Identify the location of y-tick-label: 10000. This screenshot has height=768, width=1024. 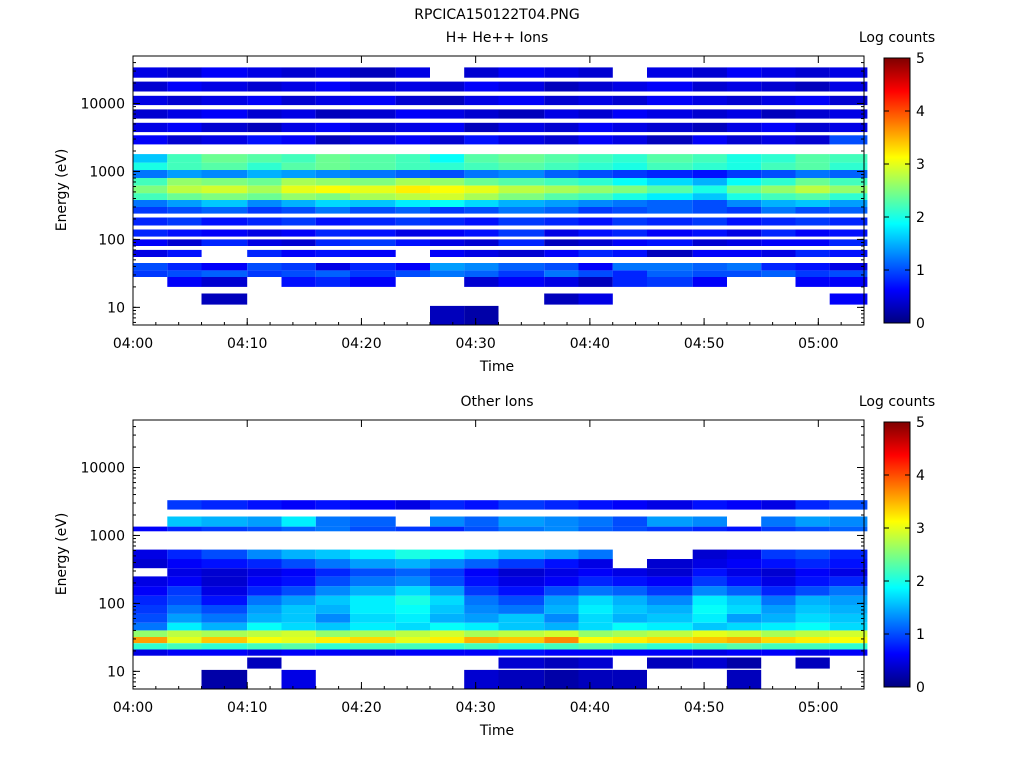
(102, 468).